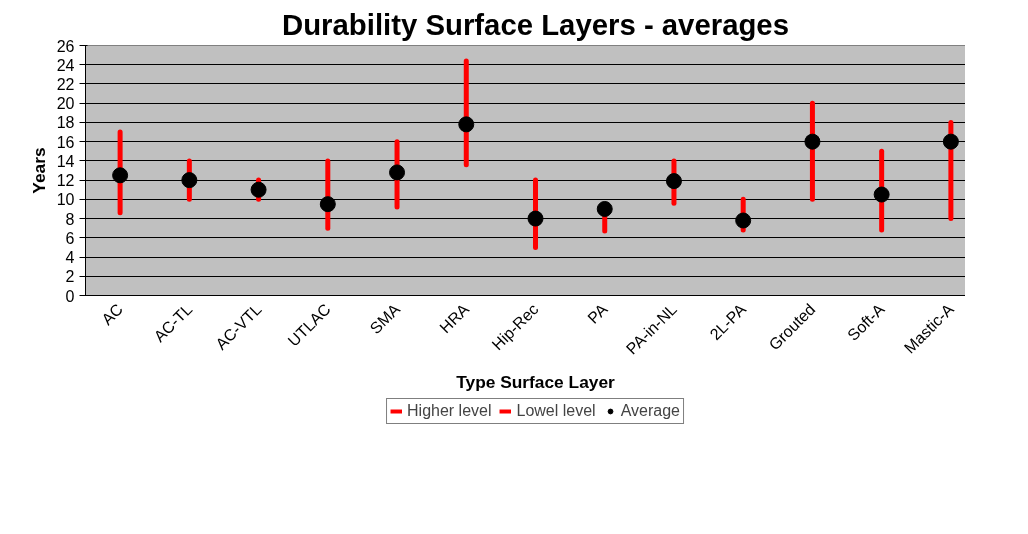 The width and height of the screenshot is (1028, 534). I want to click on y-tick-label: 12, so click(65, 181).